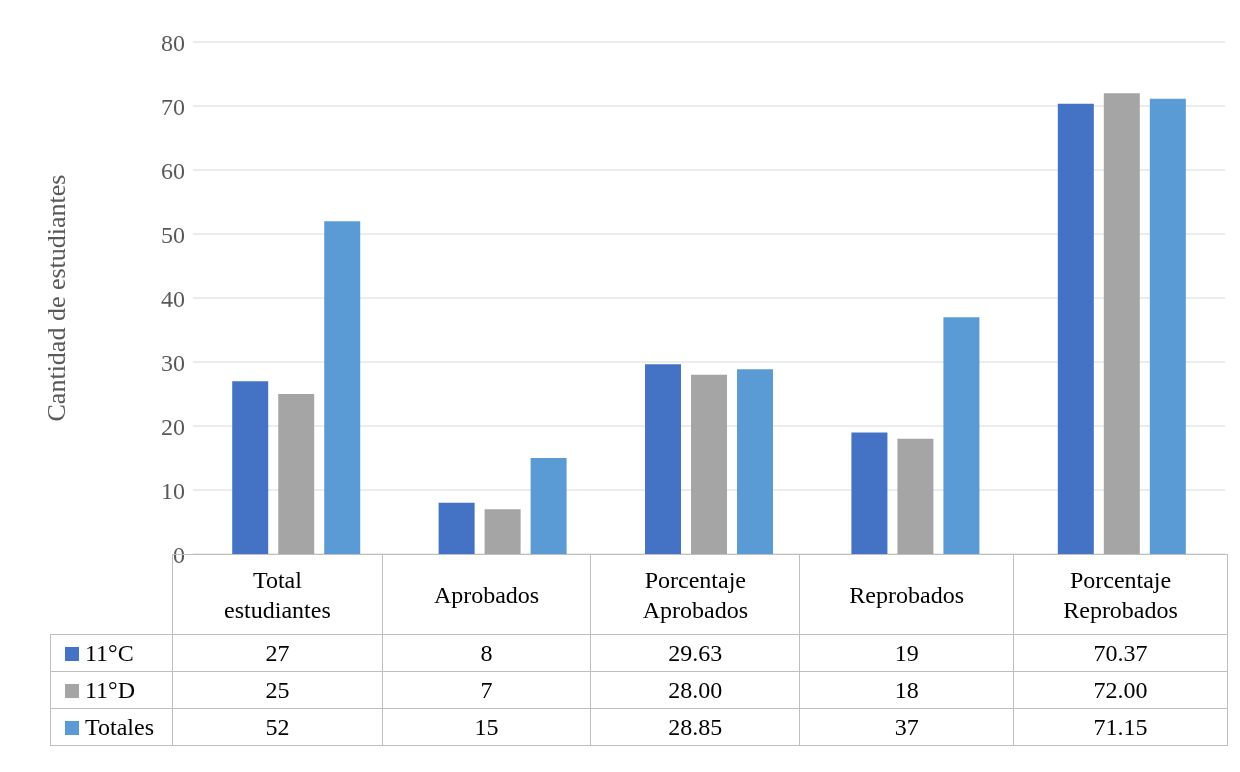  What do you see at coordinates (695, 594) in the screenshot?
I see `x-tick-label: Porcentaje Aprobados` at bounding box center [695, 594].